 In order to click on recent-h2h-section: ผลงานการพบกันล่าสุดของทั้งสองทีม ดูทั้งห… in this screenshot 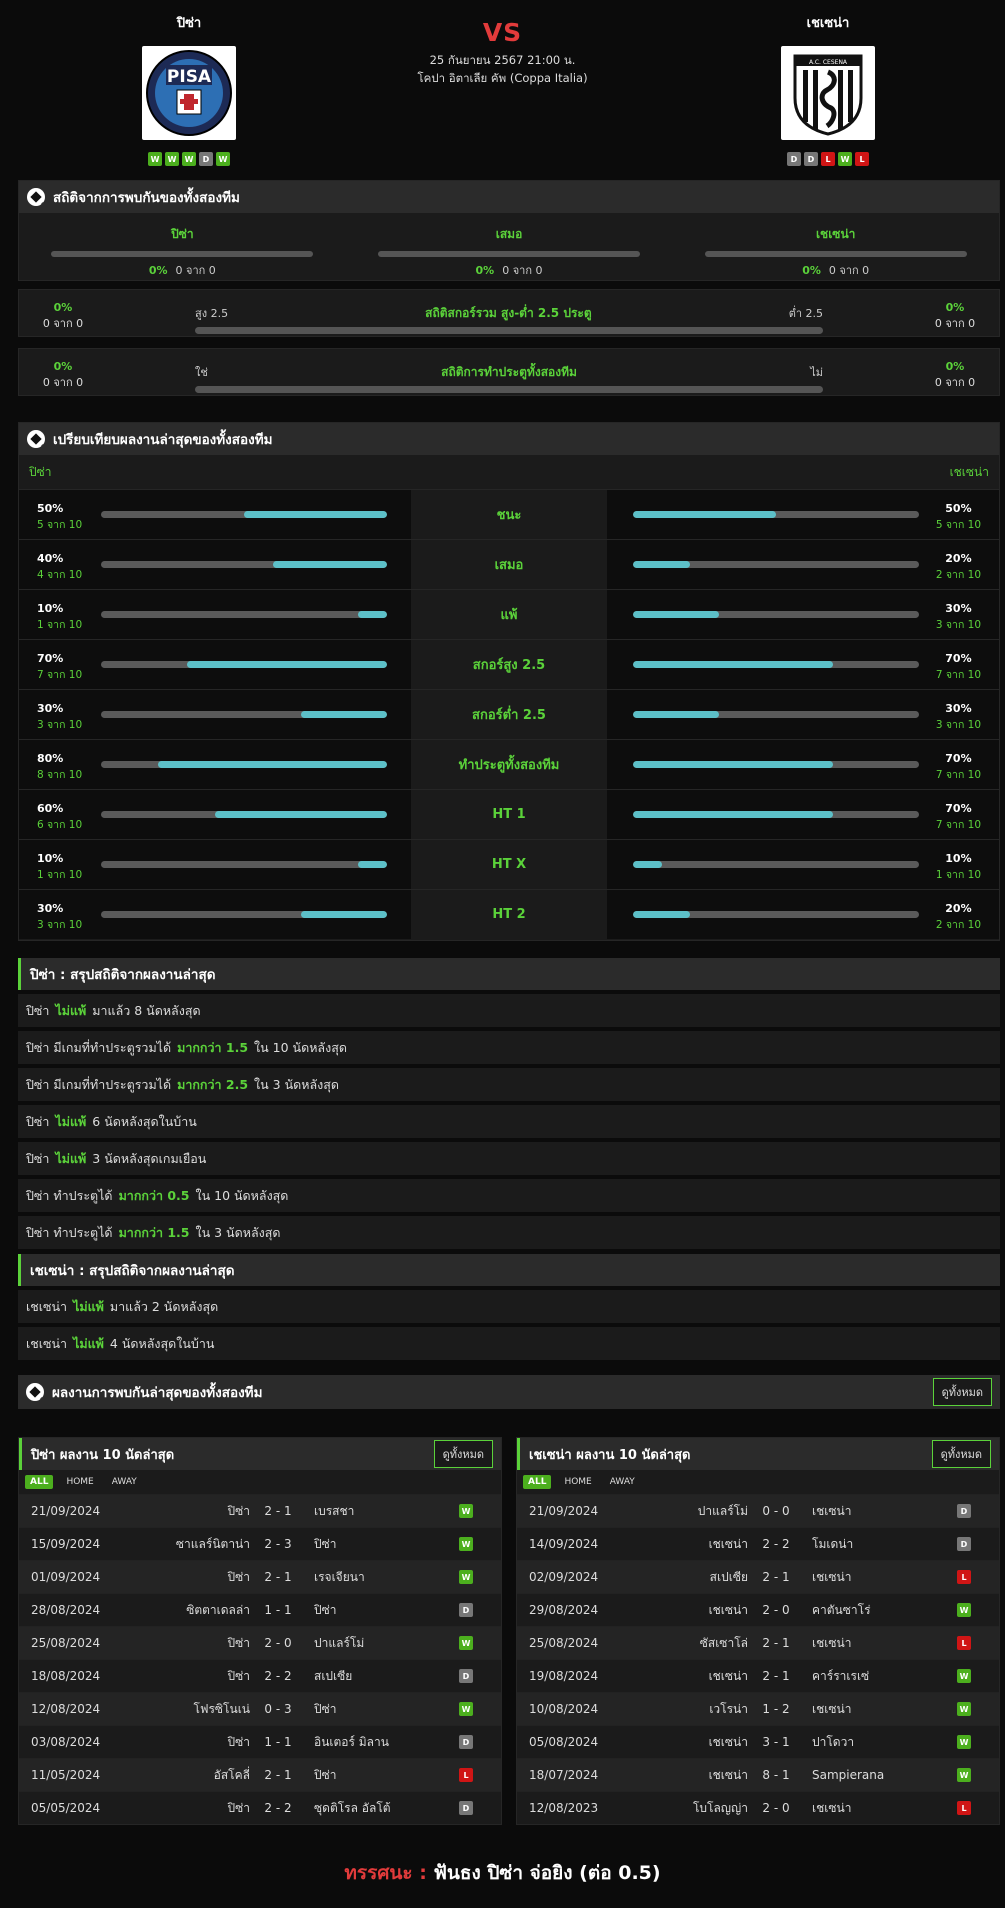, I will do `click(509, 1392)`.